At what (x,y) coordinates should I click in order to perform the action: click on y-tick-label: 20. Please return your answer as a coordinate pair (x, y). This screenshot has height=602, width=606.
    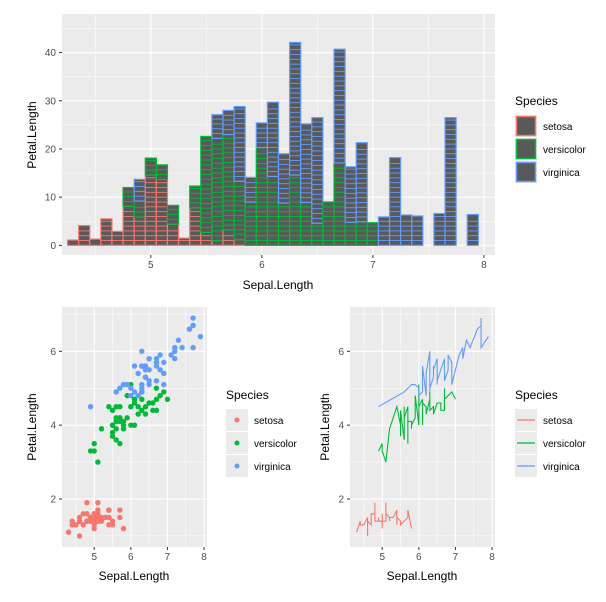
    Looking at the image, I should click on (51, 149).